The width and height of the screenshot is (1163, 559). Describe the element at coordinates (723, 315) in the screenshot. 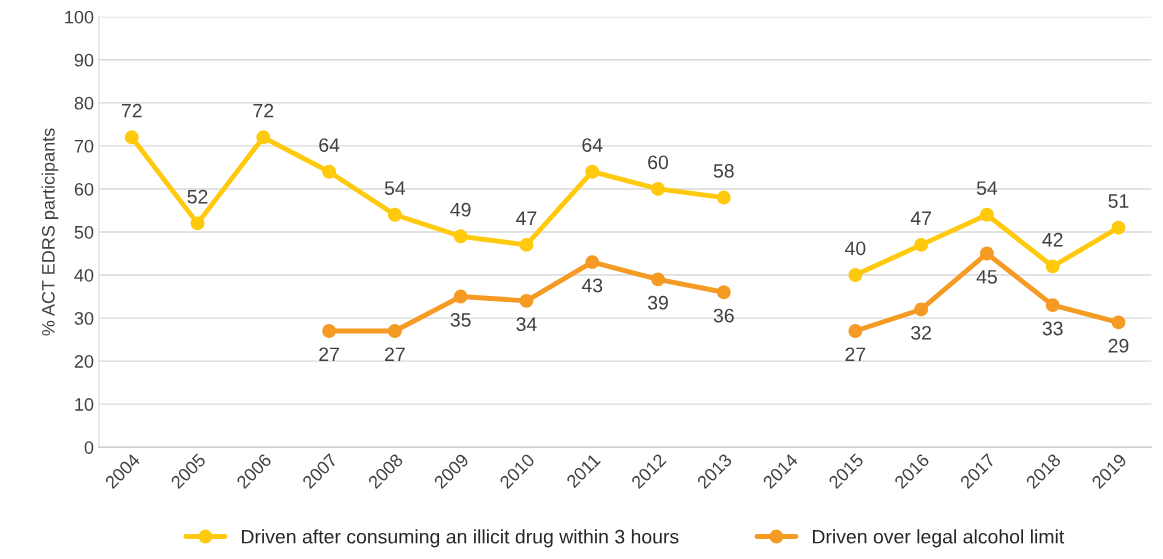

I see `data-label: 36` at that location.